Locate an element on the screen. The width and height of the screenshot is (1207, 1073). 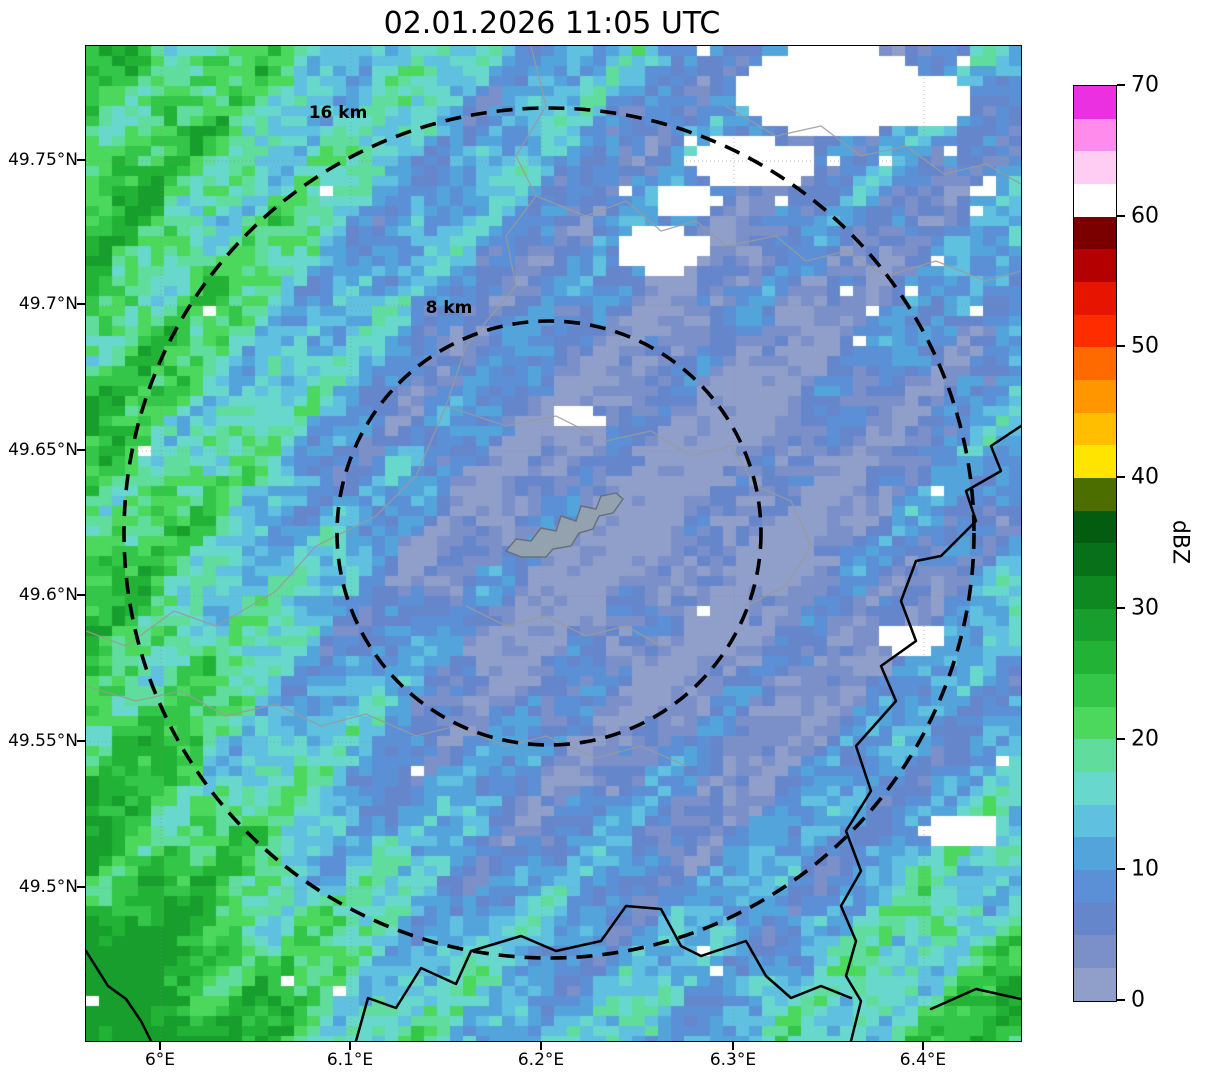
range-ring-8km is located at coordinates (549, 533).